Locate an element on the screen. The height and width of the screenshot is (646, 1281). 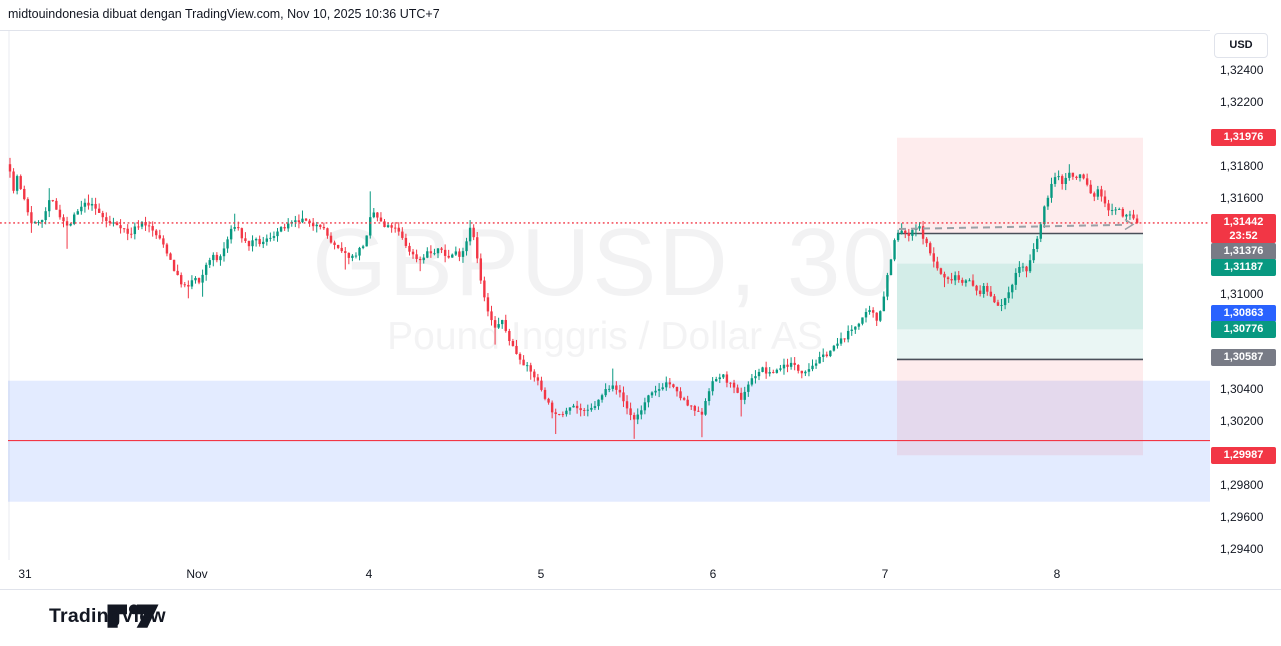
time-tick-label: 7 is located at coordinates (885, 574).